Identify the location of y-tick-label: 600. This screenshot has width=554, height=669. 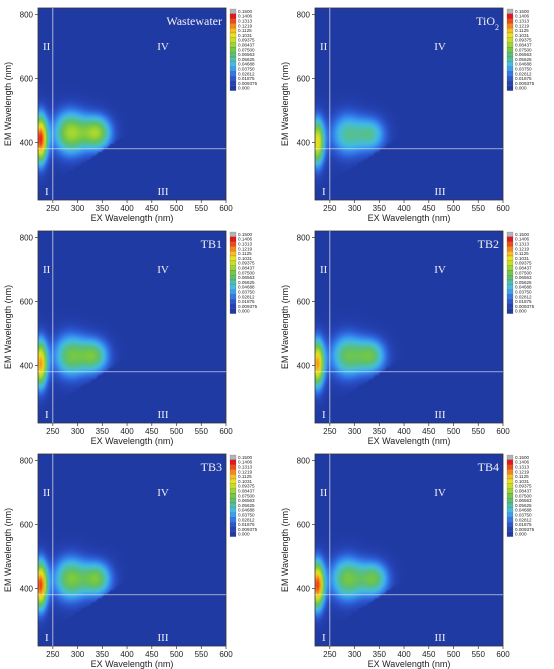
(27, 78).